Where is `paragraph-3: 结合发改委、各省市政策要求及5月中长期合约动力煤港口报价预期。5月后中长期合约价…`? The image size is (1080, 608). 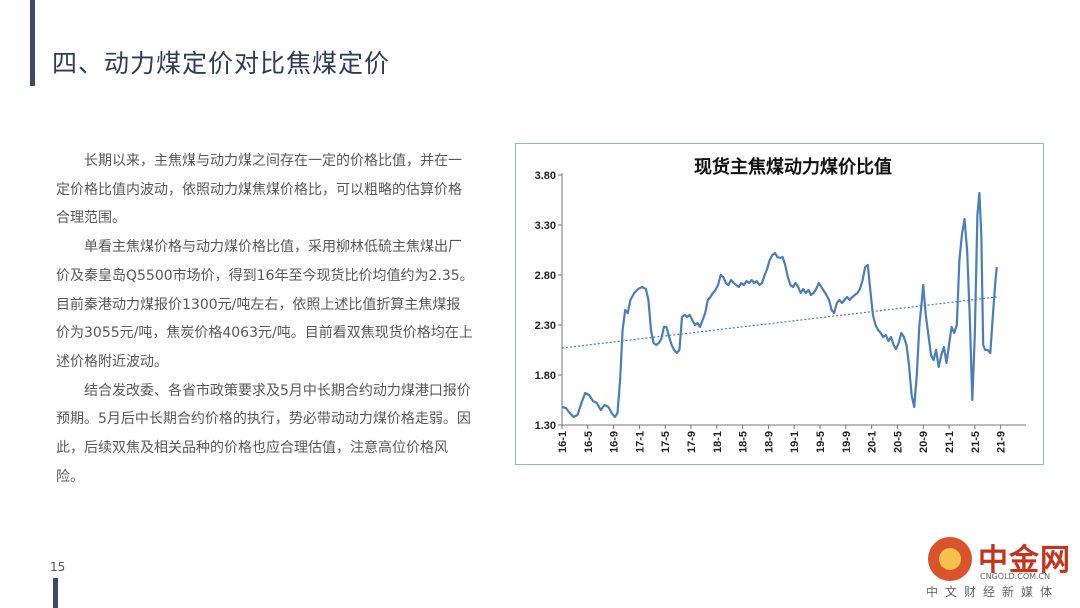
paragraph-3: 结合发改委、各省市政策要求及5月中长期合约动力煤港口报价预期。5月后中长期合约价… is located at coordinates (263, 433).